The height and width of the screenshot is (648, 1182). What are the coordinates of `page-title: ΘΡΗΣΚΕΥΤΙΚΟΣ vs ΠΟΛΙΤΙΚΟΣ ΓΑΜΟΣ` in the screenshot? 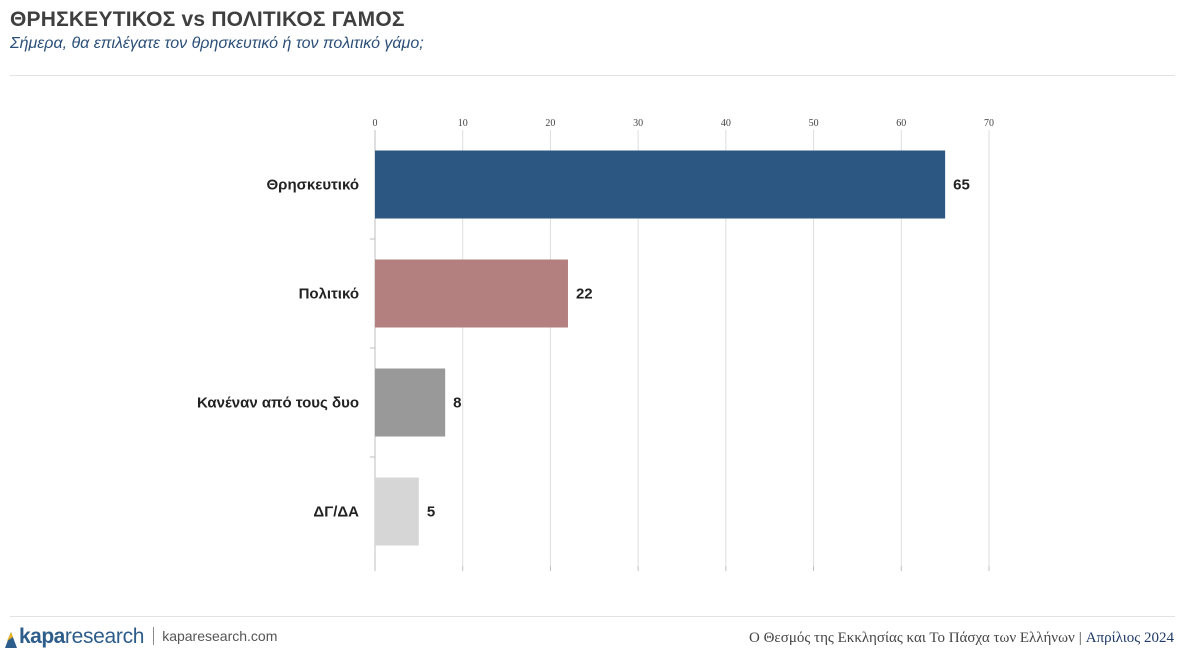 It's located at (207, 19).